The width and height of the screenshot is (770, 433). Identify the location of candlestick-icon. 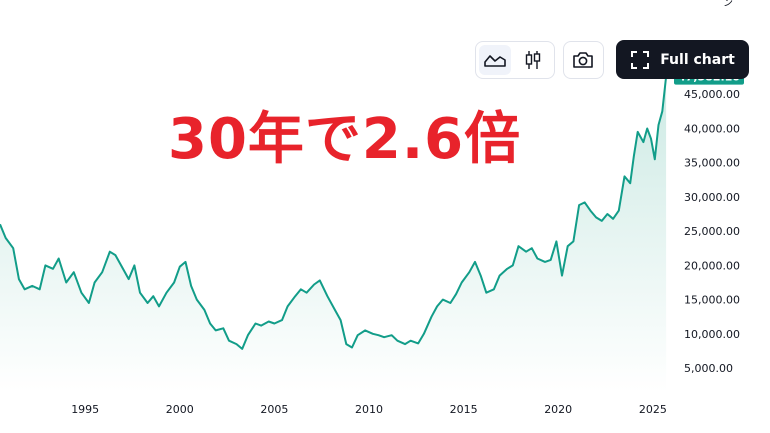
(533, 60).